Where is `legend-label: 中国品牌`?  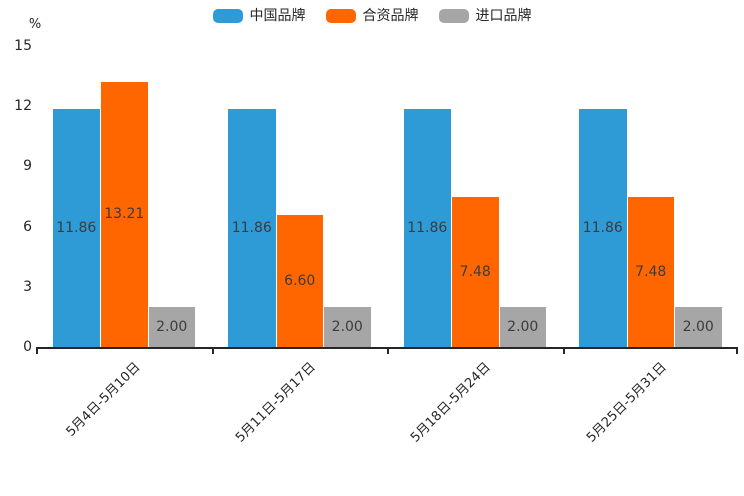 legend-label: 中国品牌 is located at coordinates (277, 16).